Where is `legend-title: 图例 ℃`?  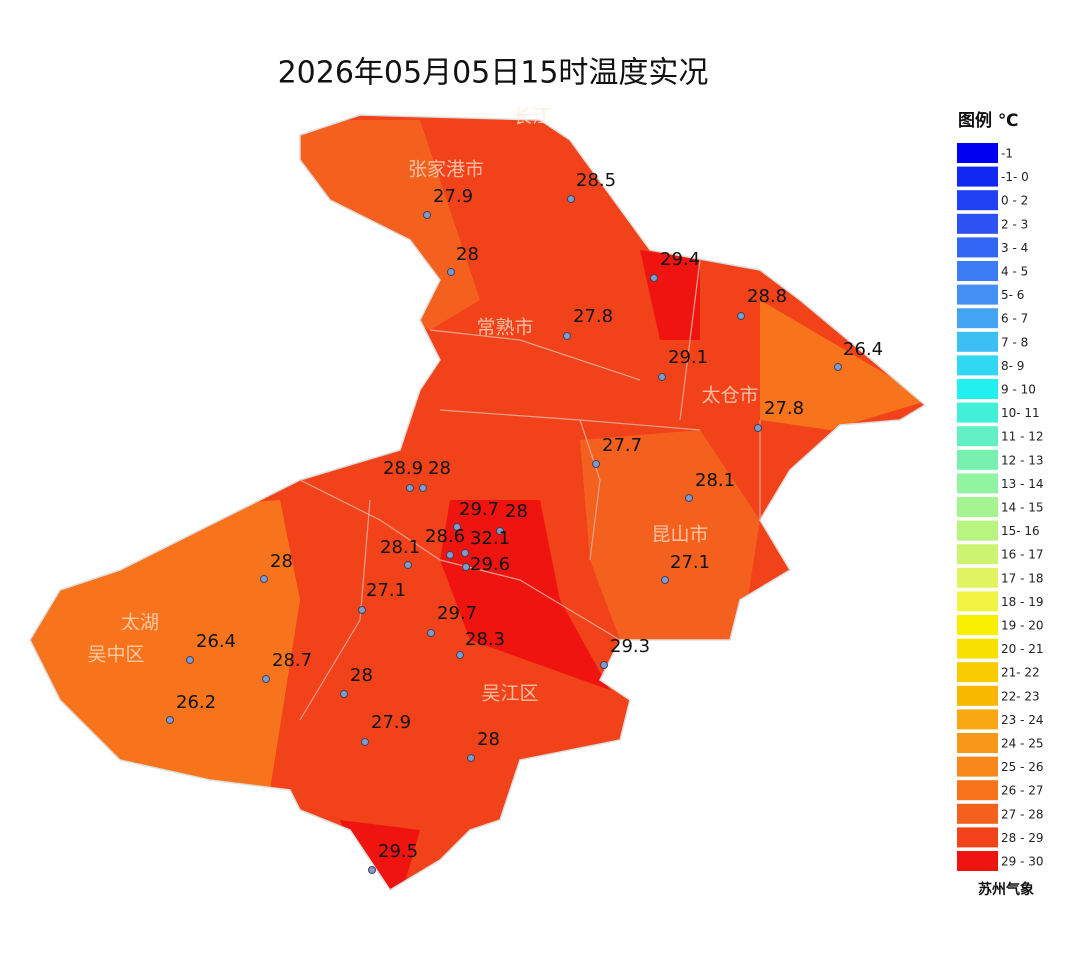 legend-title: 图例 ℃ is located at coordinates (988, 120).